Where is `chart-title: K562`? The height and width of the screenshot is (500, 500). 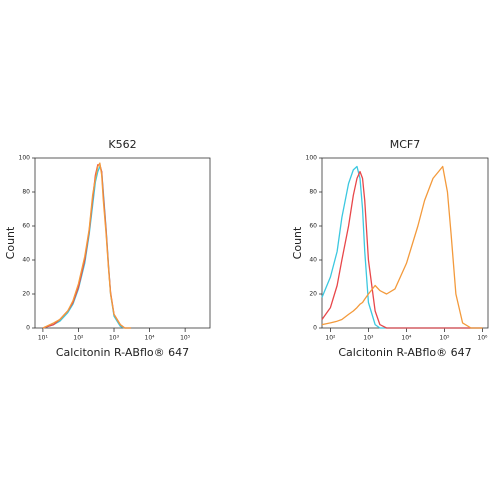
chart-title: K562 is located at coordinates (122, 144).